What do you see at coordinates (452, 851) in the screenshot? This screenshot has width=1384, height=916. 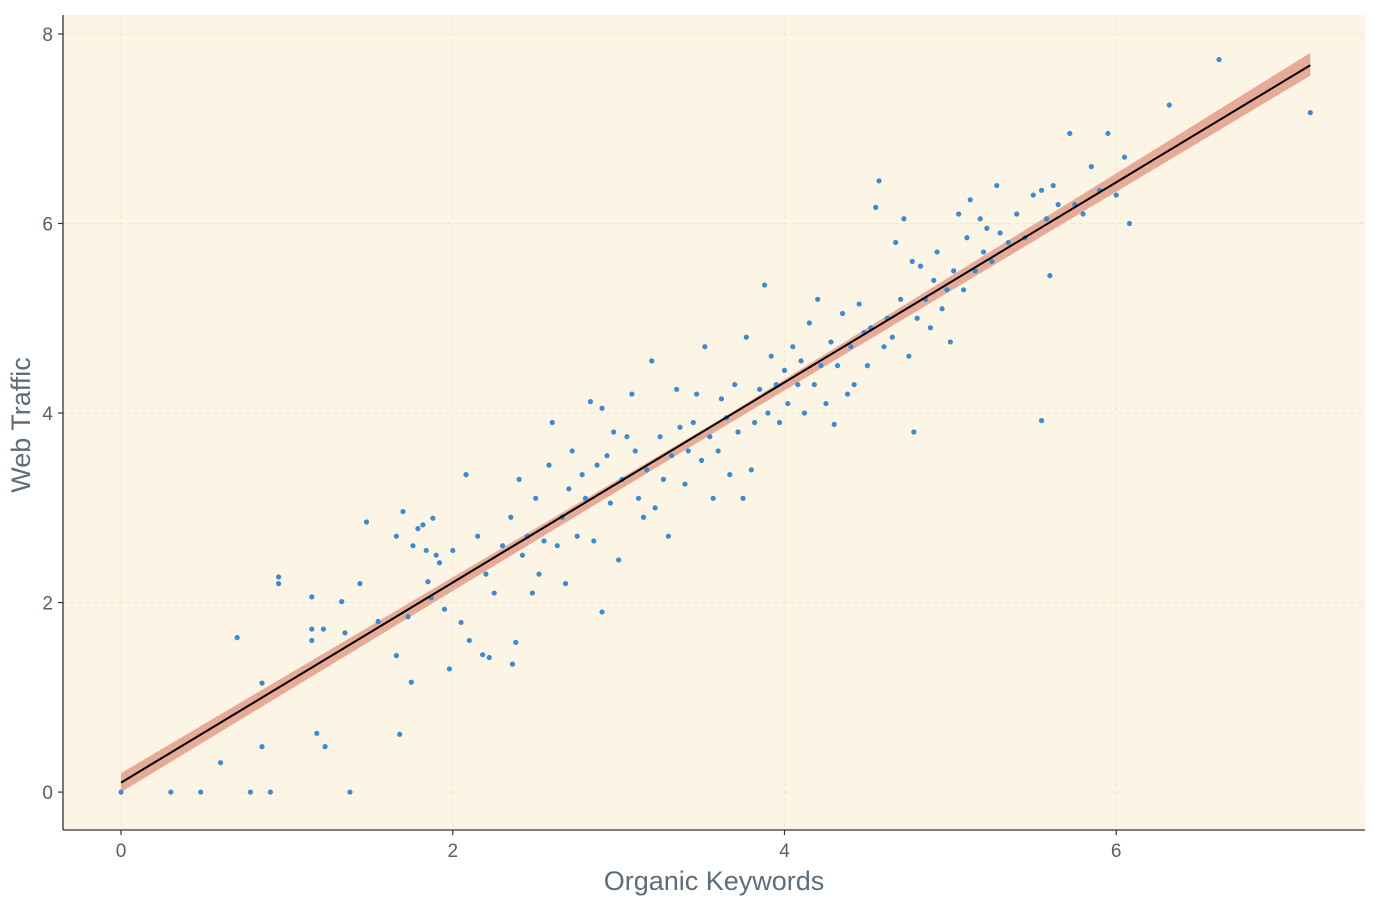 I see `x-tick-label: 2` at bounding box center [452, 851].